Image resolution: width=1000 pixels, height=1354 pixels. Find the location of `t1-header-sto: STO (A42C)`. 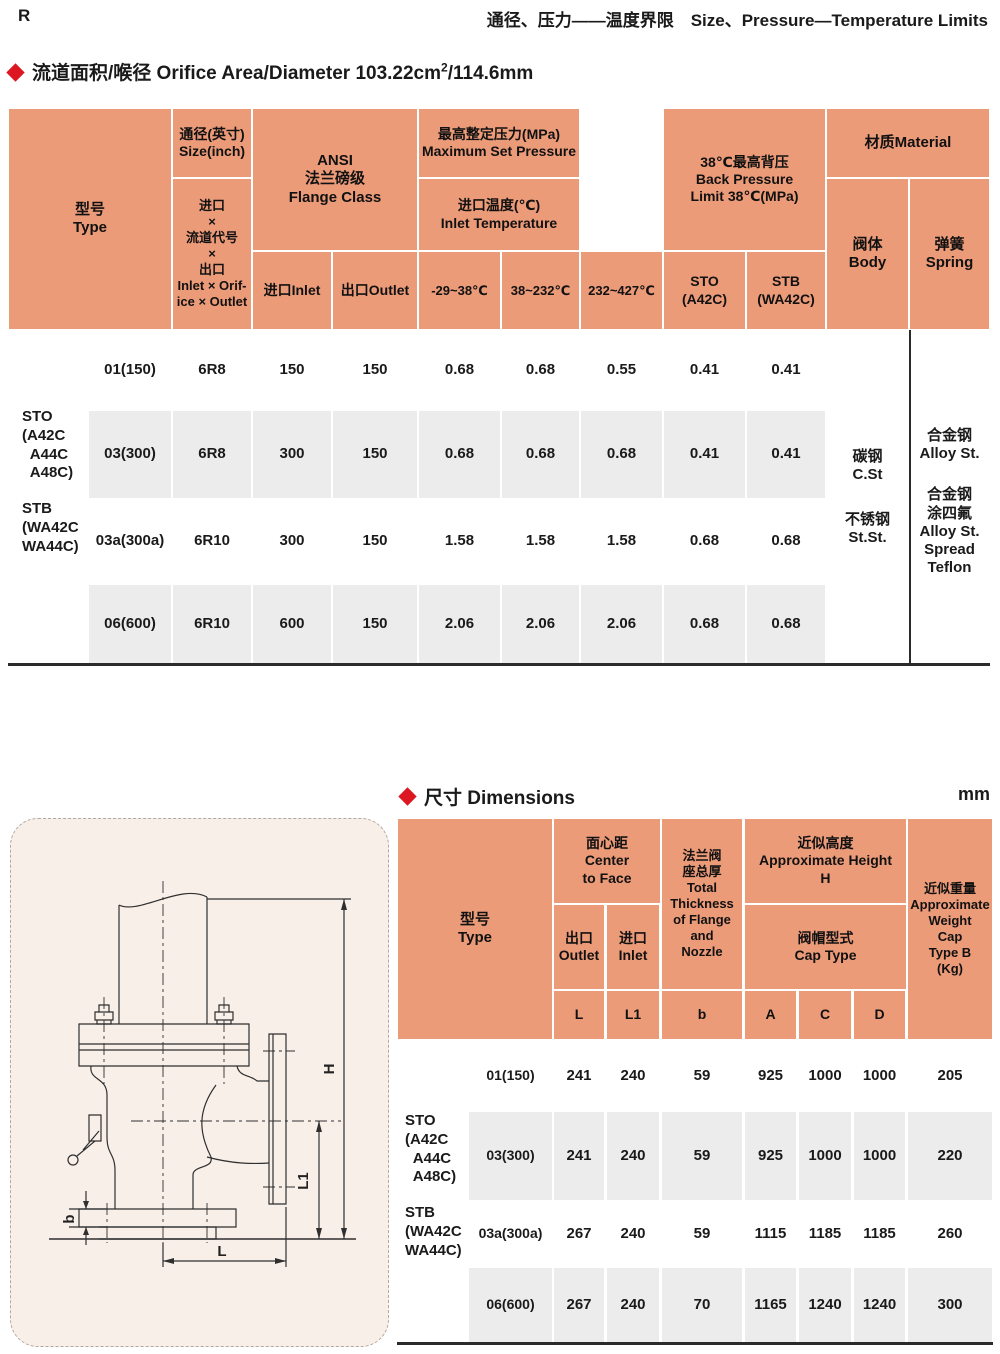

t1-header-sto: STO (A42C) is located at coordinates (704, 290).